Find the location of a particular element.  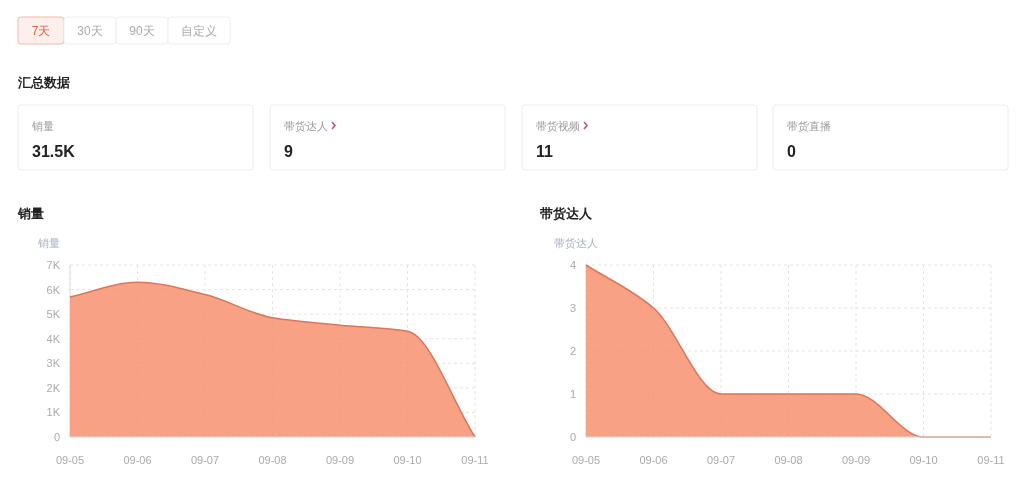

text: 销量 is located at coordinates (42, 126).